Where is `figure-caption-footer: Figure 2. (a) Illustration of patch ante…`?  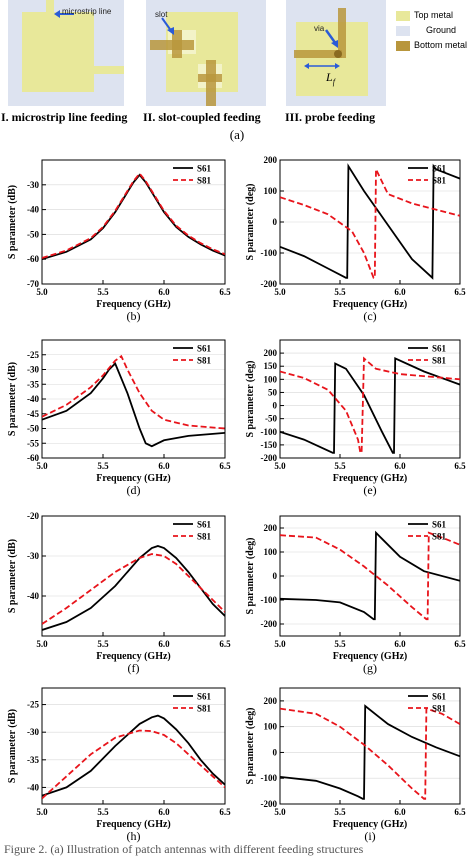 figure-caption-footer: Figure 2. (a) Illustration of patch ante… is located at coordinates (184, 849).